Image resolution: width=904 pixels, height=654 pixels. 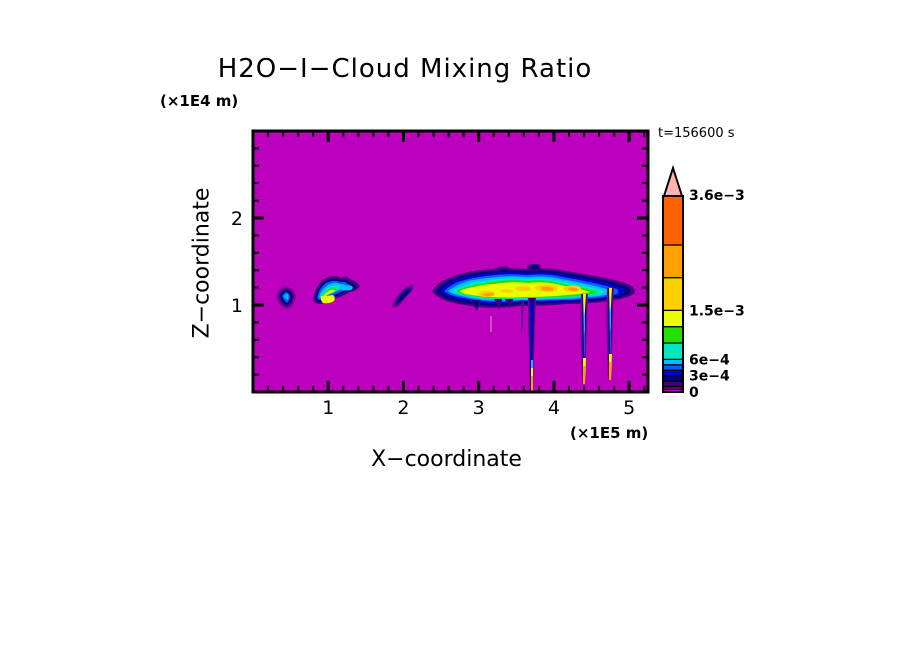 I want to click on feature-cloud-blob-second, so click(x=336, y=290).